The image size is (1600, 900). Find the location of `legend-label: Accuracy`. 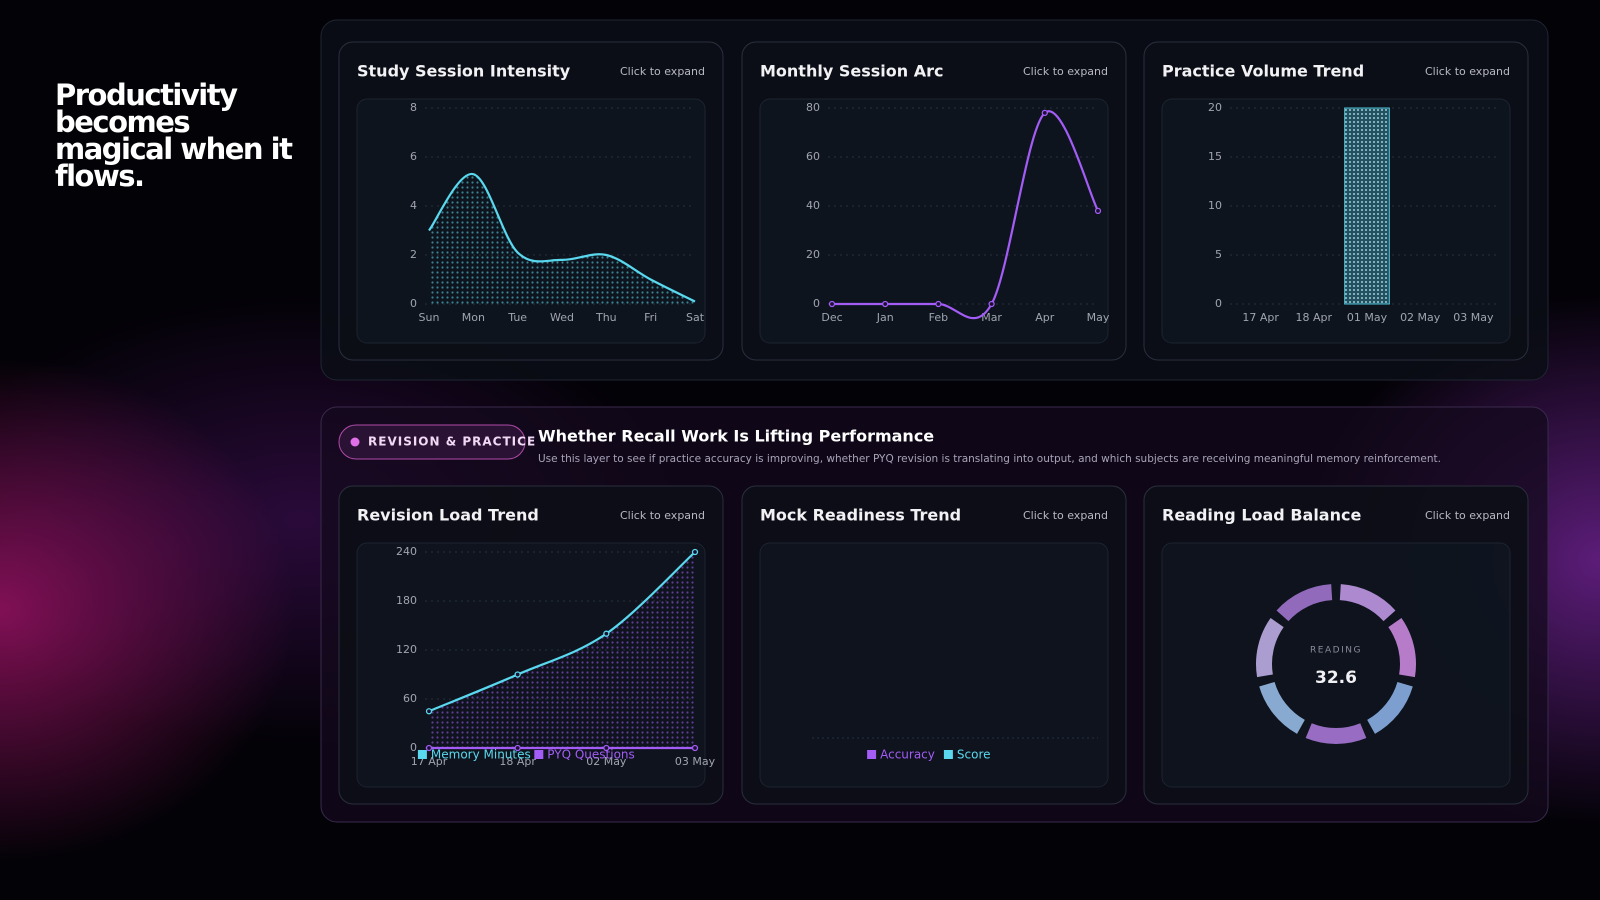

legend-label: Accuracy is located at coordinates (907, 755).